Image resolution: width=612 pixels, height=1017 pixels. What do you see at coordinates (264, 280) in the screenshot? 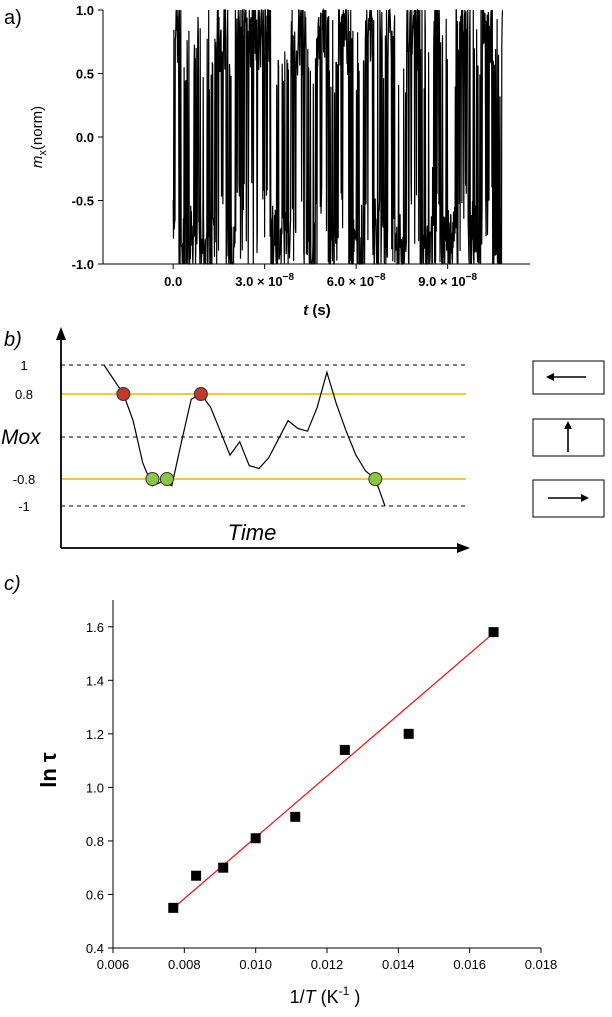
I see `x-tick-label-a: 3.0 × 10⁻⁸` at bounding box center [264, 280].